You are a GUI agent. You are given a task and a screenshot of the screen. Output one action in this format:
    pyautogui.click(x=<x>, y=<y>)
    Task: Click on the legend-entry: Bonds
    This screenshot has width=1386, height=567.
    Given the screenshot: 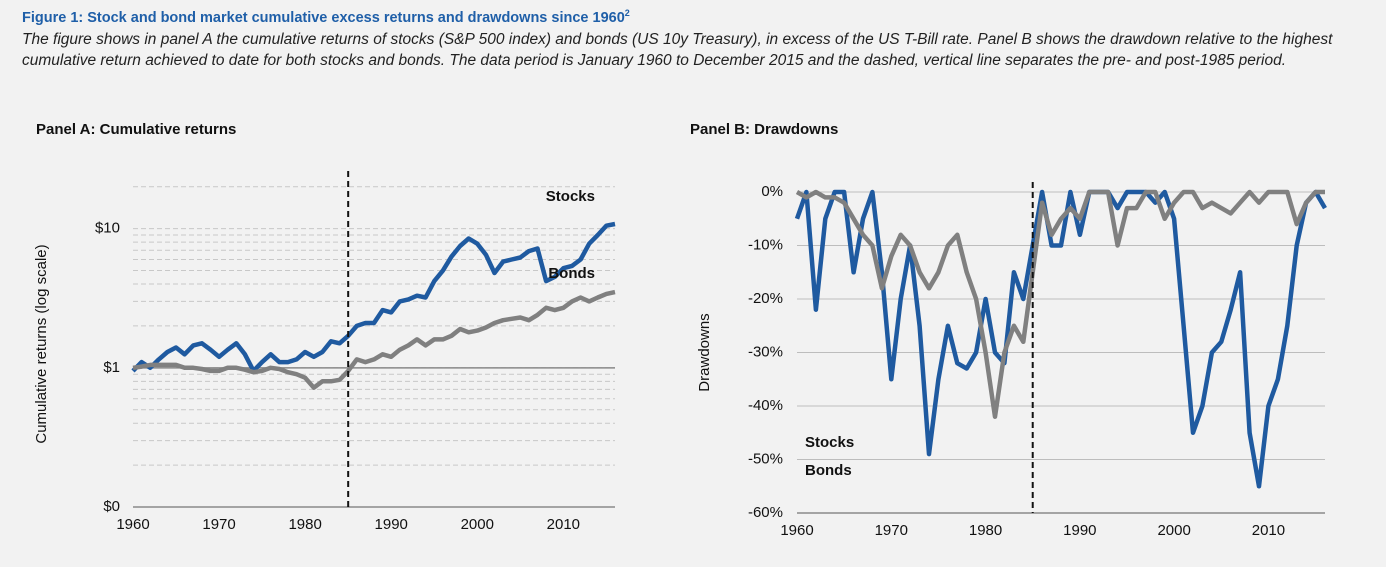 What is the action you would take?
    pyautogui.click(x=828, y=470)
    